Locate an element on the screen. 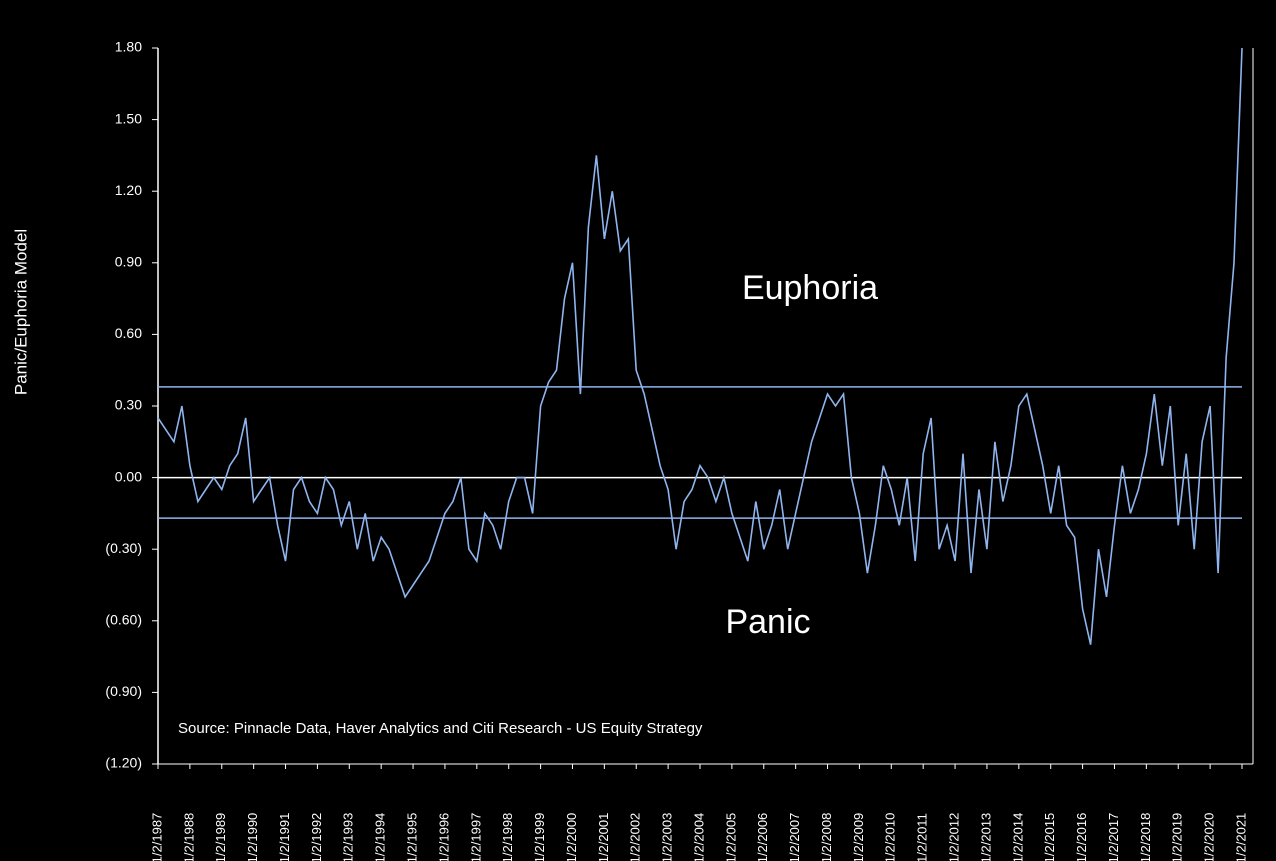 This screenshot has height=861, width=1276. y-tick-label: (0.90) is located at coordinates (123, 691).